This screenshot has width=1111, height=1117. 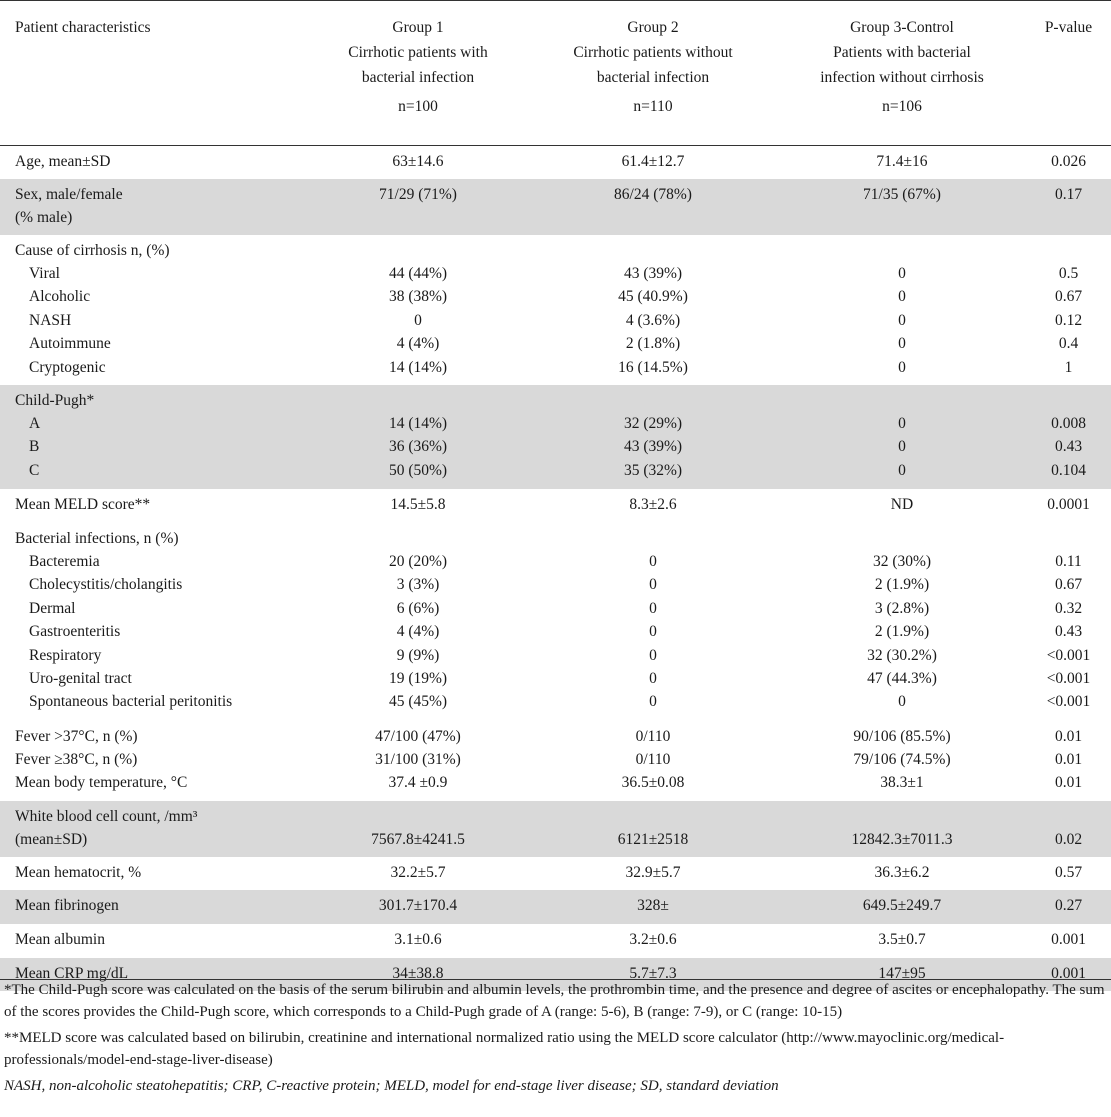 What do you see at coordinates (65, 655) in the screenshot?
I see `row-label: Respiratory` at bounding box center [65, 655].